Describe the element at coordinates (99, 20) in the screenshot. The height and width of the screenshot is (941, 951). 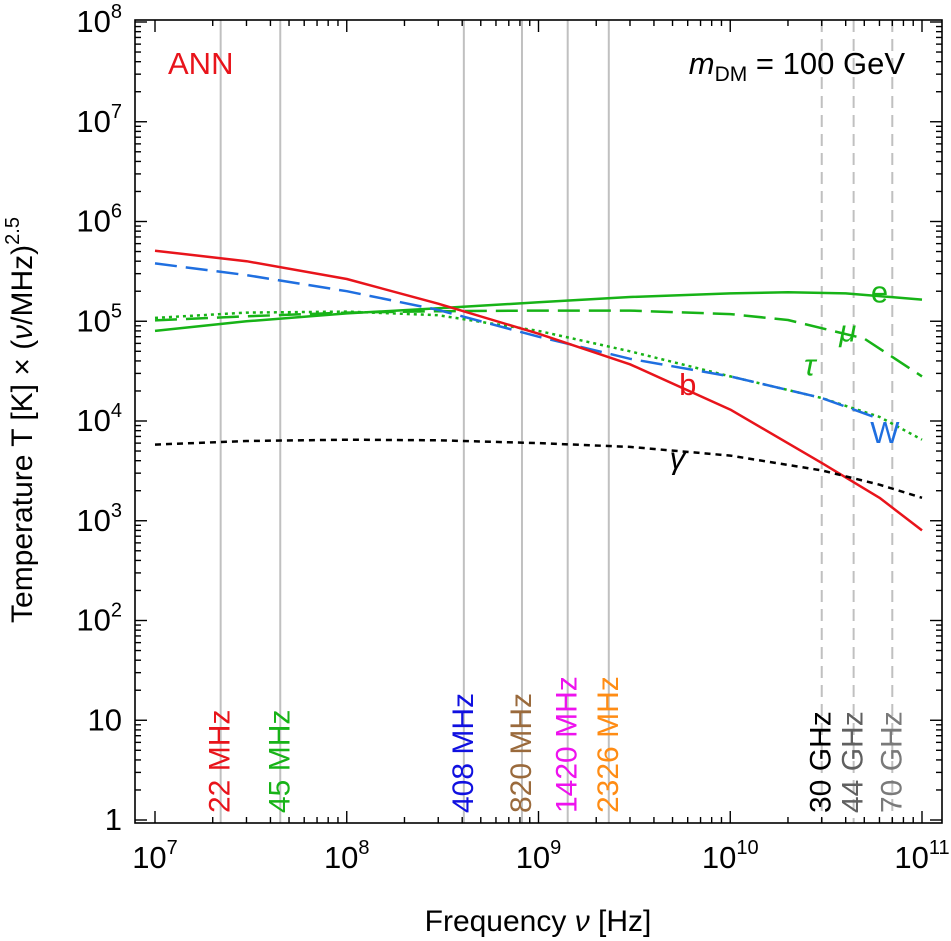
I see `y-tick-label-8: 10⁸` at that location.